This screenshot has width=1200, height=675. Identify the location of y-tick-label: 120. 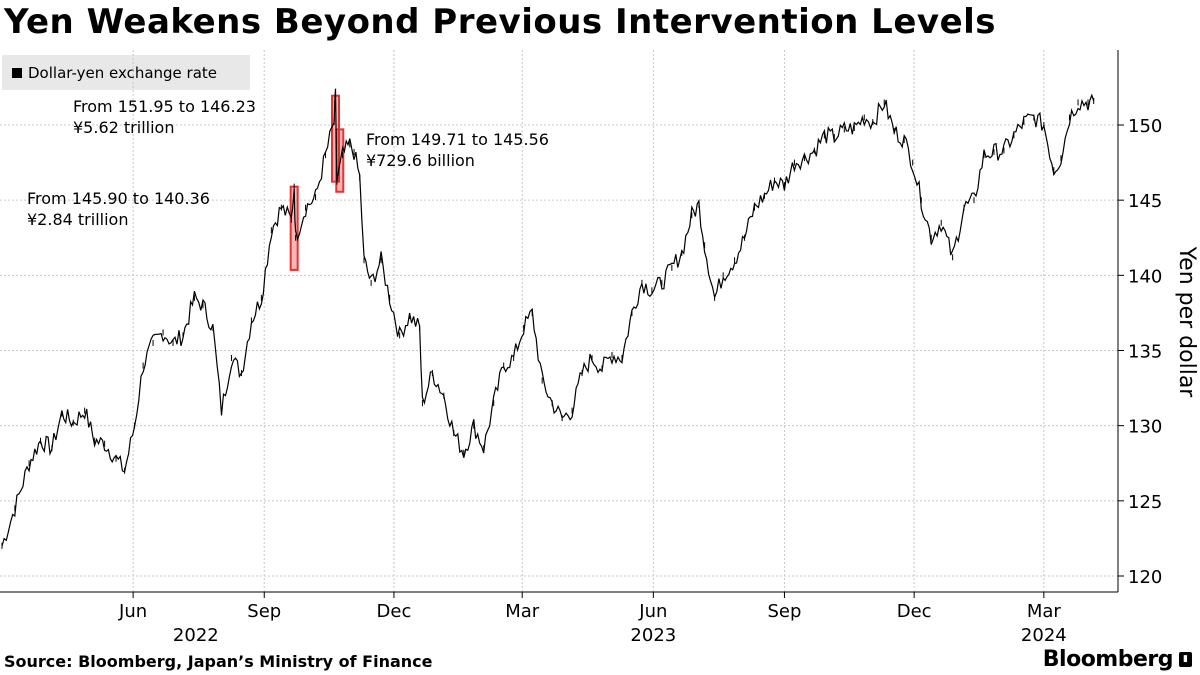
(1145, 577).